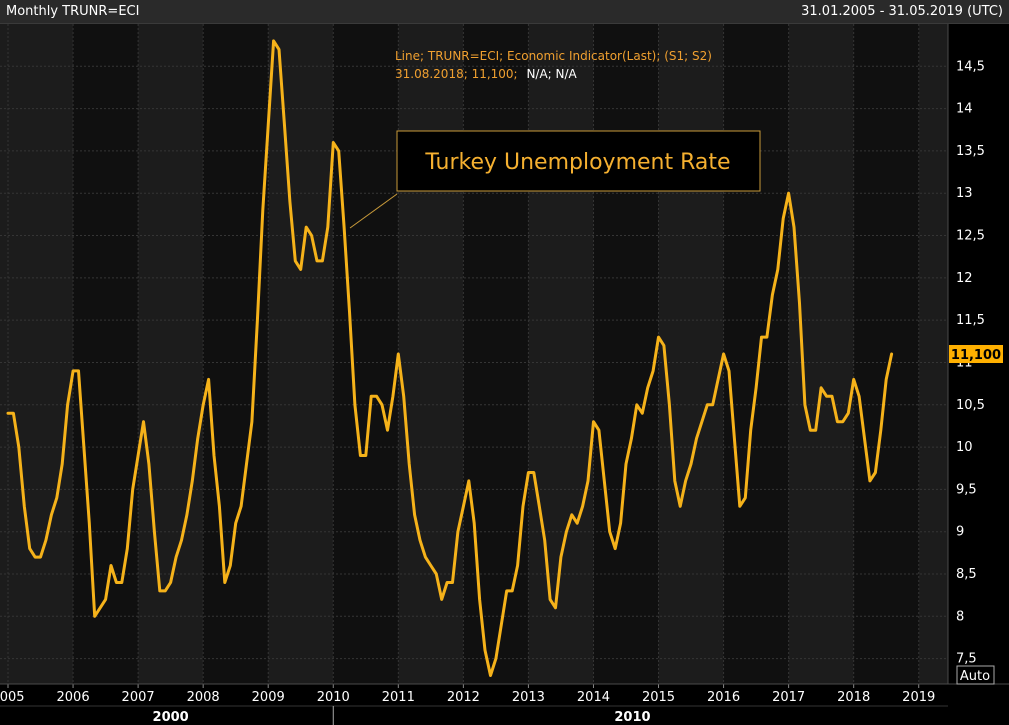 The image size is (1009, 725). Describe the element at coordinates (373, 211) in the screenshot. I see `annotation-leader-line` at that location.